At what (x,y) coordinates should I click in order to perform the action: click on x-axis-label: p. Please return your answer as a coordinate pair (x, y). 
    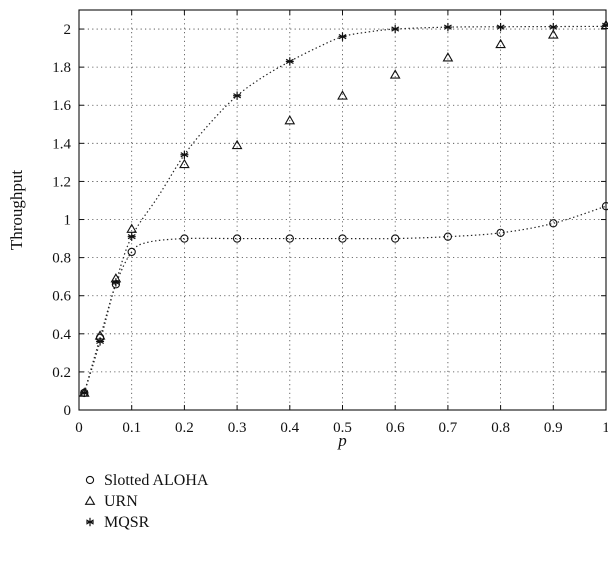
    Looking at the image, I should click on (342, 440).